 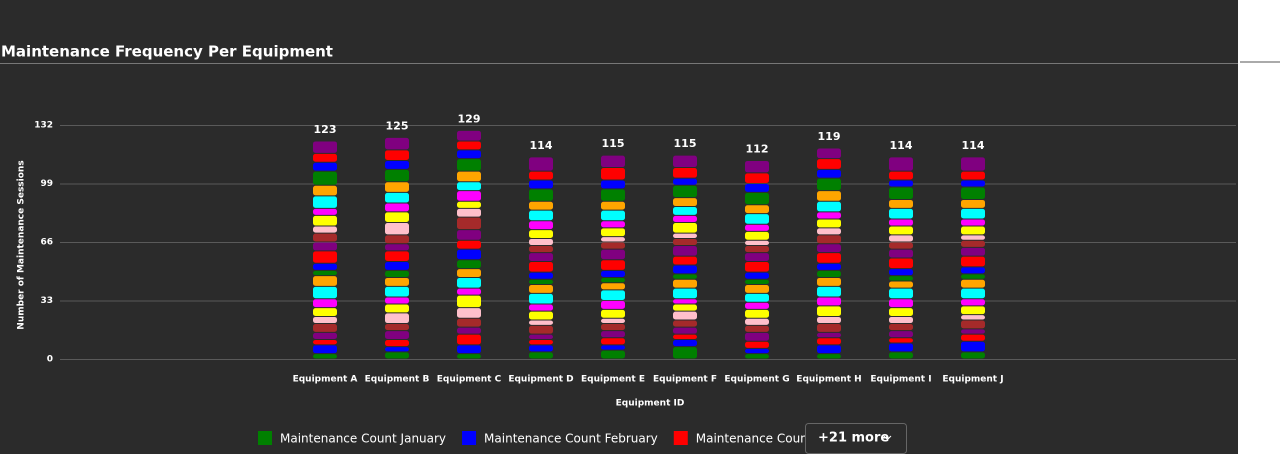 I want to click on total-label: 114, so click(x=541, y=145).